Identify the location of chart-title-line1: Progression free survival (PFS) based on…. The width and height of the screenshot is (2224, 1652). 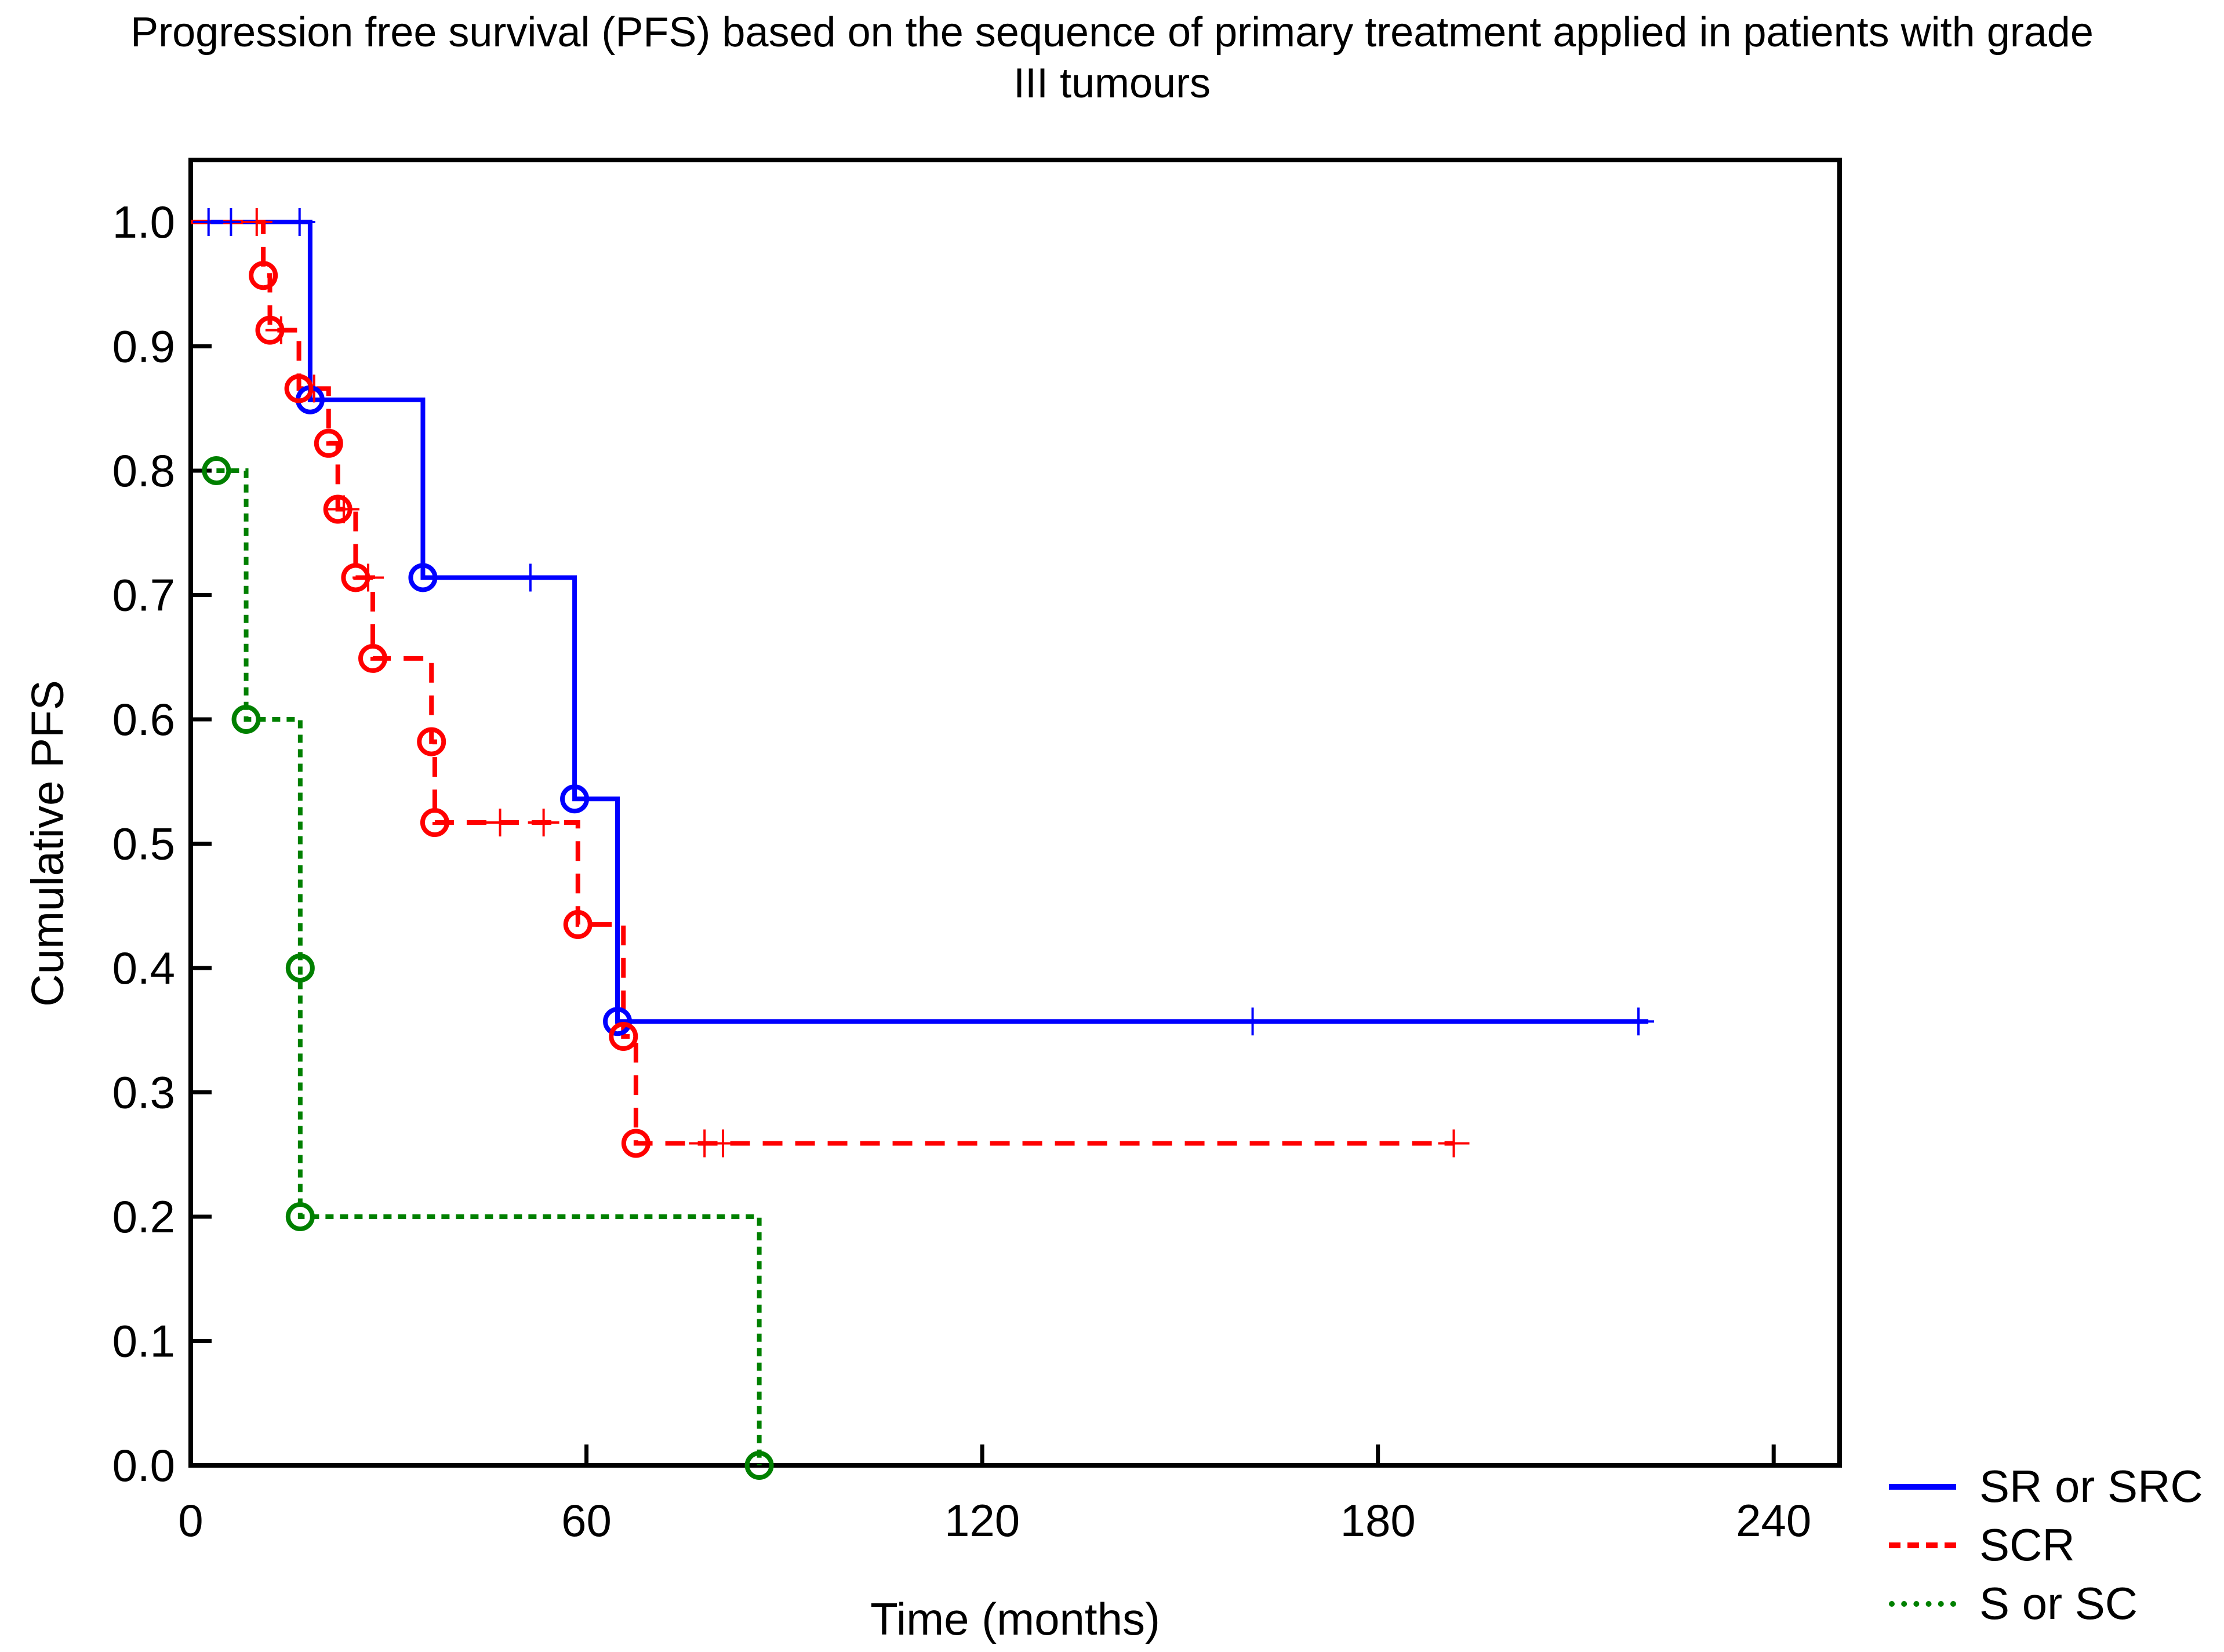
(1112, 32).